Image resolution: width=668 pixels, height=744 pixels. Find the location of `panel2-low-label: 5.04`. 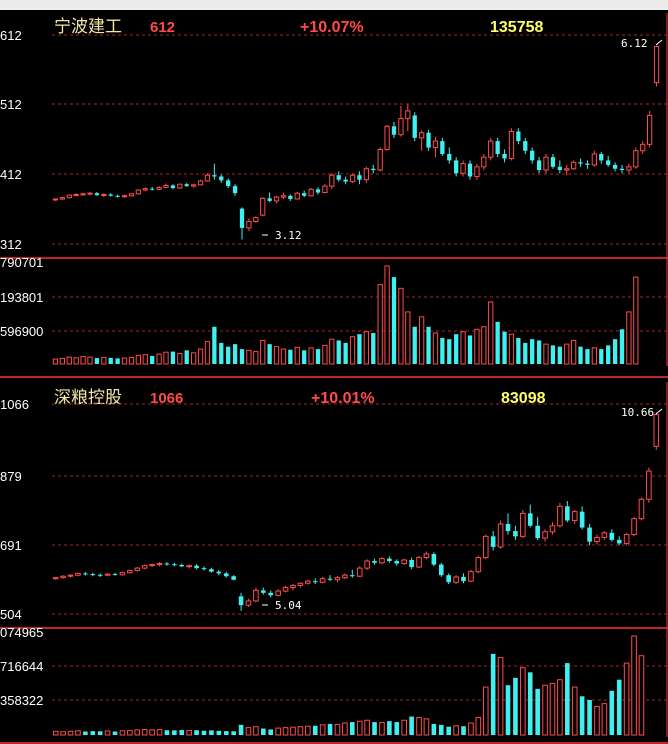

panel2-low-label: 5.04 is located at coordinates (288, 605).